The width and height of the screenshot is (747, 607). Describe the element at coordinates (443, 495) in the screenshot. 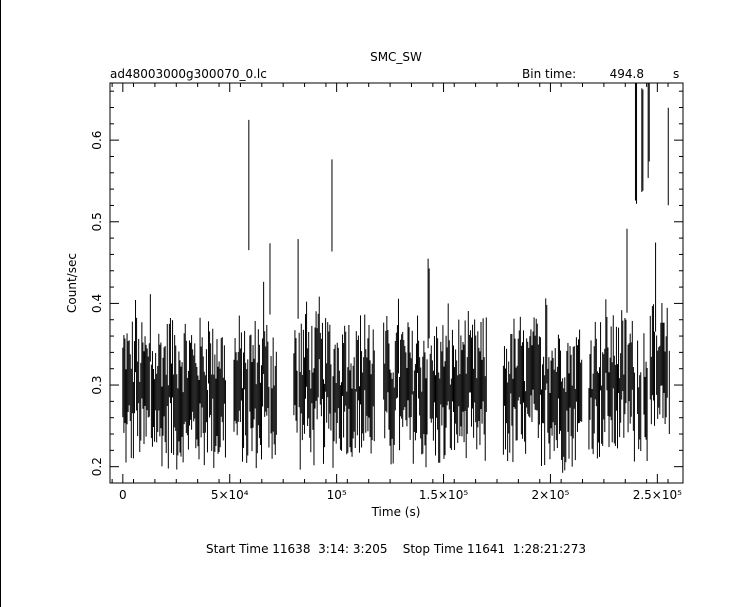

I see `x-tick-label: 1.5×10⁵` at that location.